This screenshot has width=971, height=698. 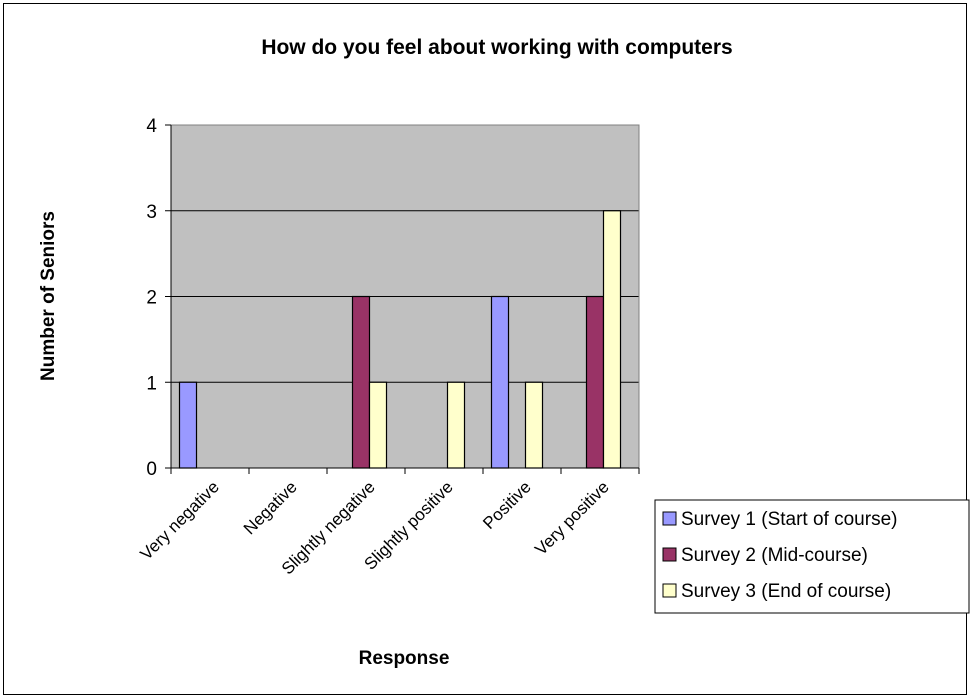 What do you see at coordinates (151, 469) in the screenshot?
I see `y-tick-label: 0` at bounding box center [151, 469].